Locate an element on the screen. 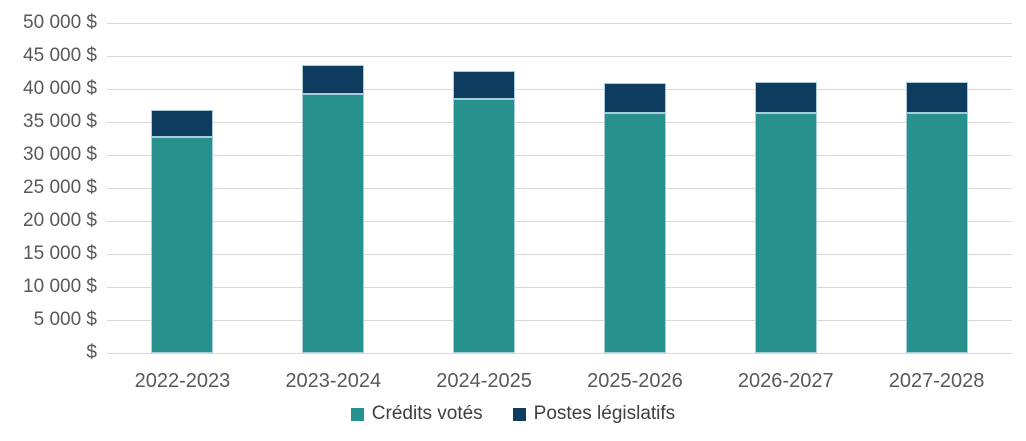  y-axis-tick-label: 35 000 $ is located at coordinates (60, 121).